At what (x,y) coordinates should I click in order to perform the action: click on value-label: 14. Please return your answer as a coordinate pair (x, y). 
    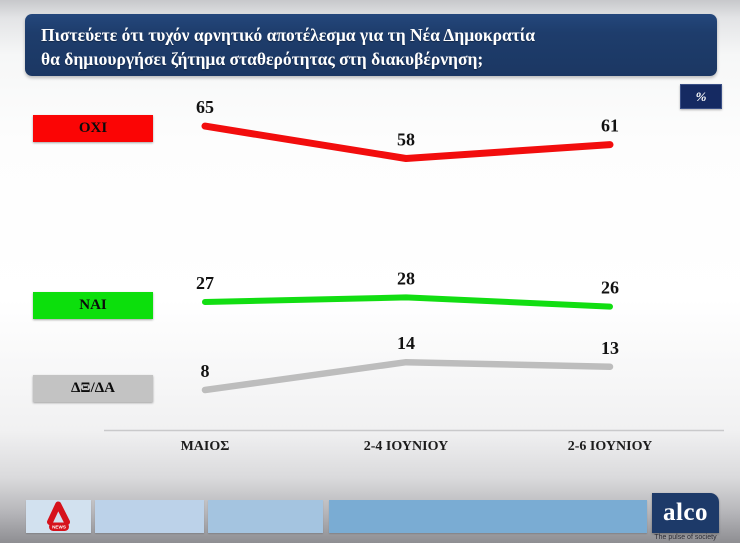
    Looking at the image, I should click on (406, 343).